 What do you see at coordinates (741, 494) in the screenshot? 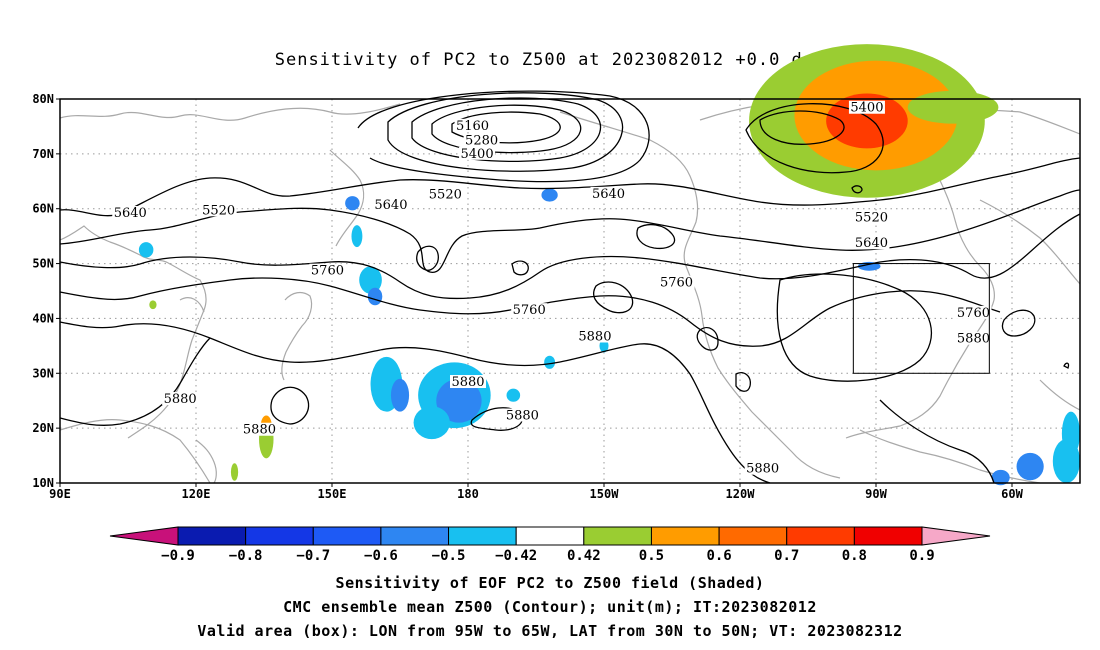
I see `lon-tick-label: 120W` at bounding box center [741, 494].